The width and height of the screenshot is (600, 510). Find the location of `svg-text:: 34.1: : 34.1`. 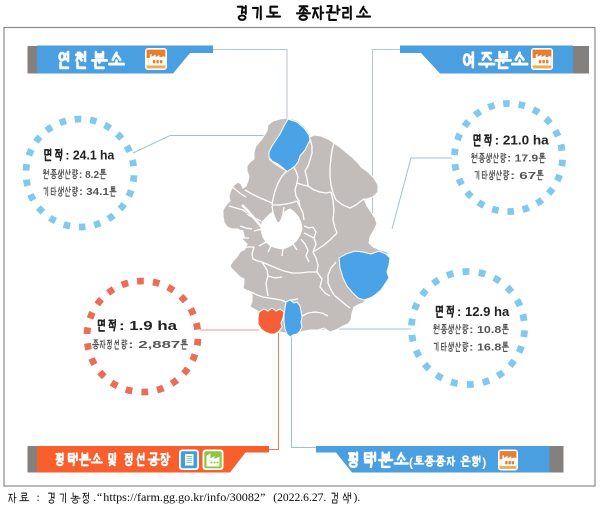

svg-text:: 34.1: : 34.1 is located at coordinates (94, 192).